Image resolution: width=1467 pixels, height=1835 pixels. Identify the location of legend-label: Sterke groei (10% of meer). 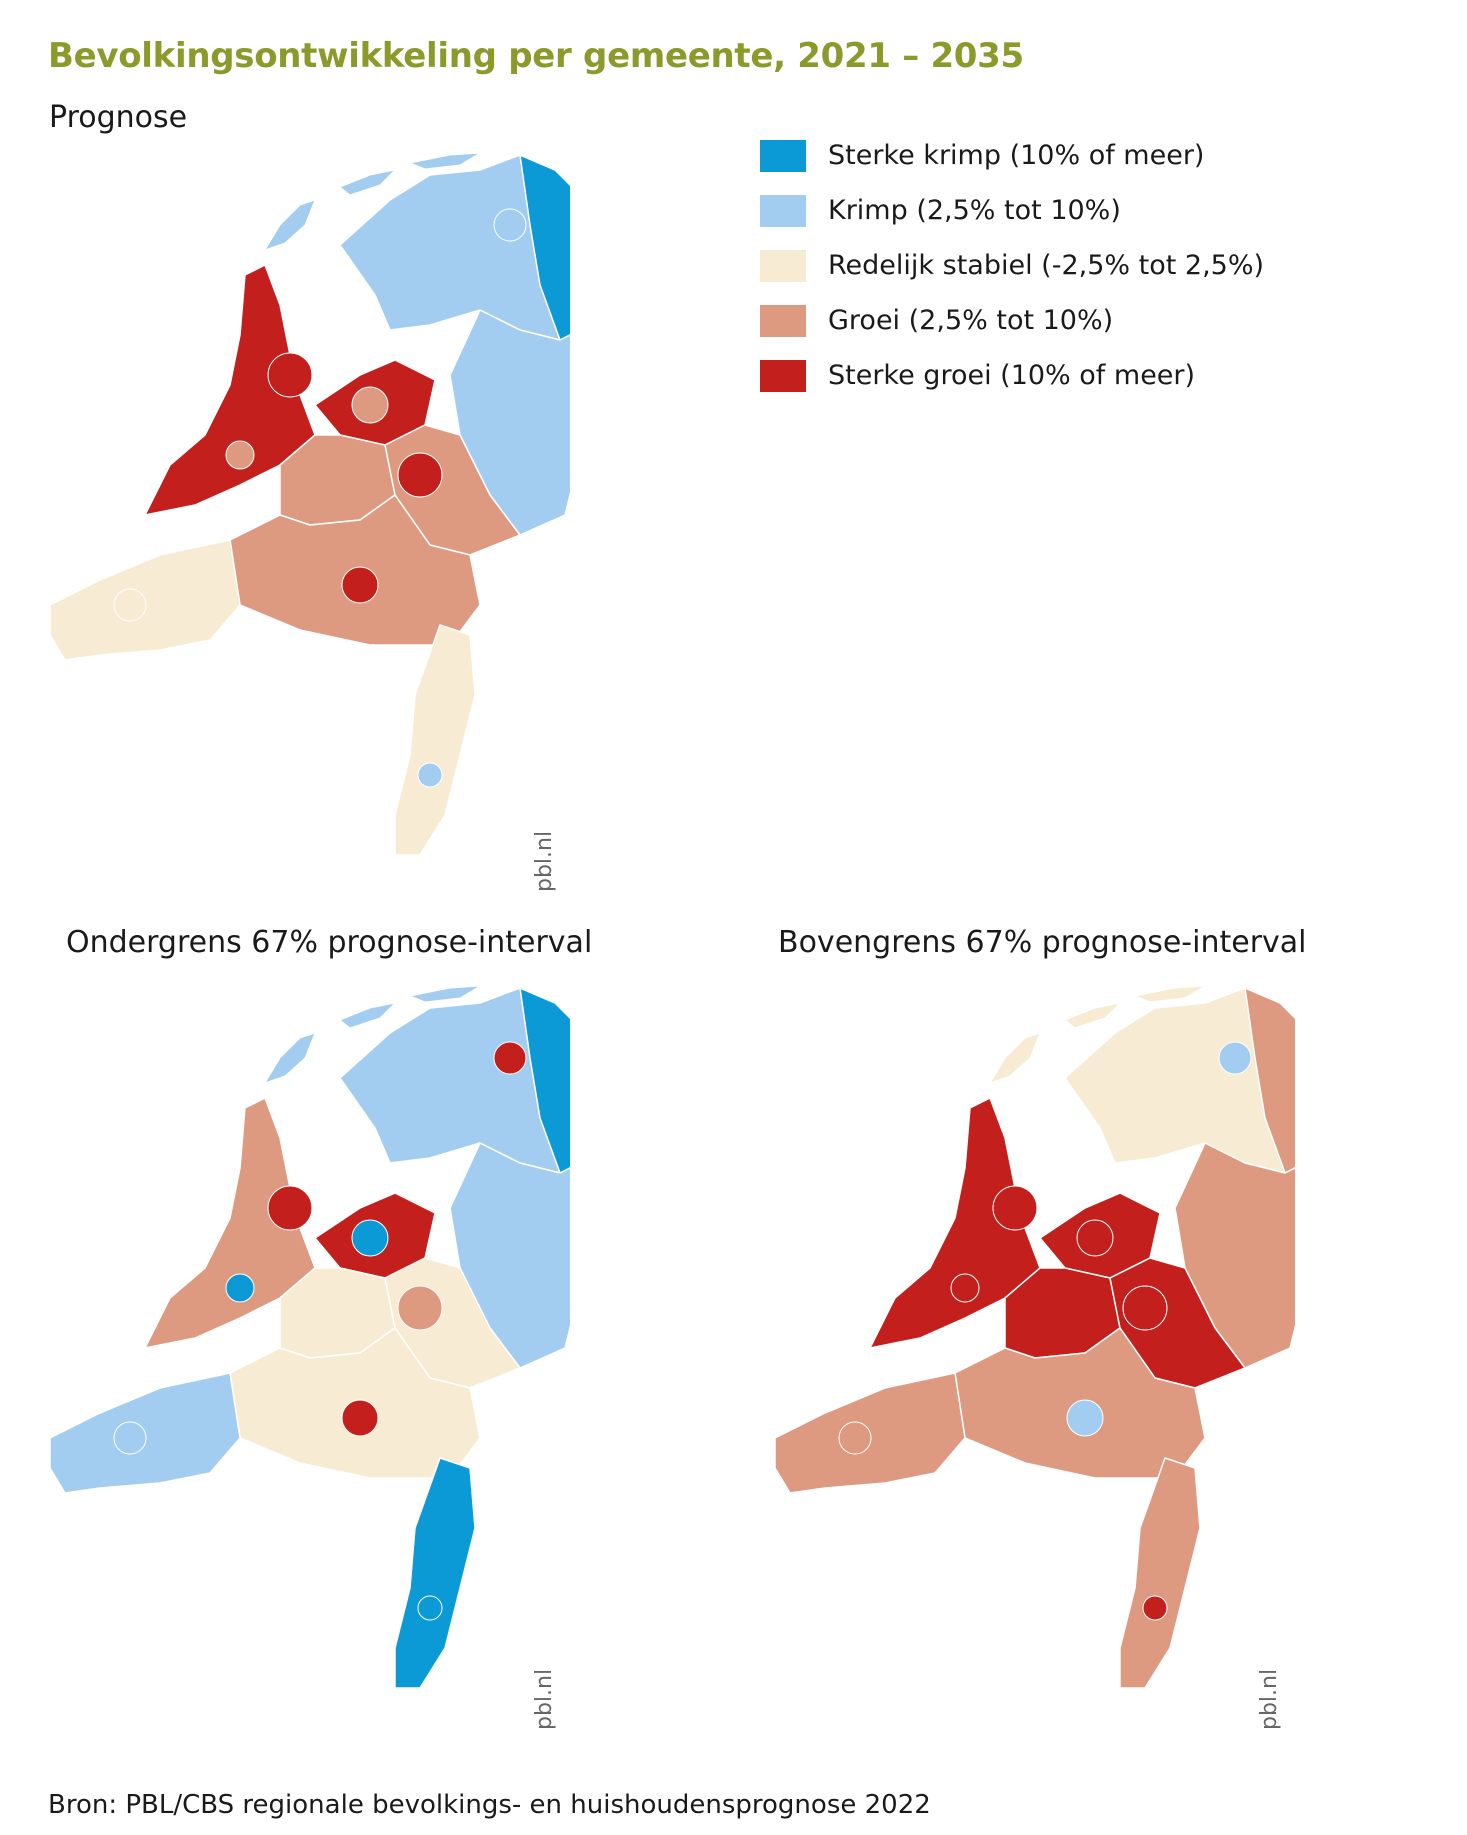
(1012, 375).